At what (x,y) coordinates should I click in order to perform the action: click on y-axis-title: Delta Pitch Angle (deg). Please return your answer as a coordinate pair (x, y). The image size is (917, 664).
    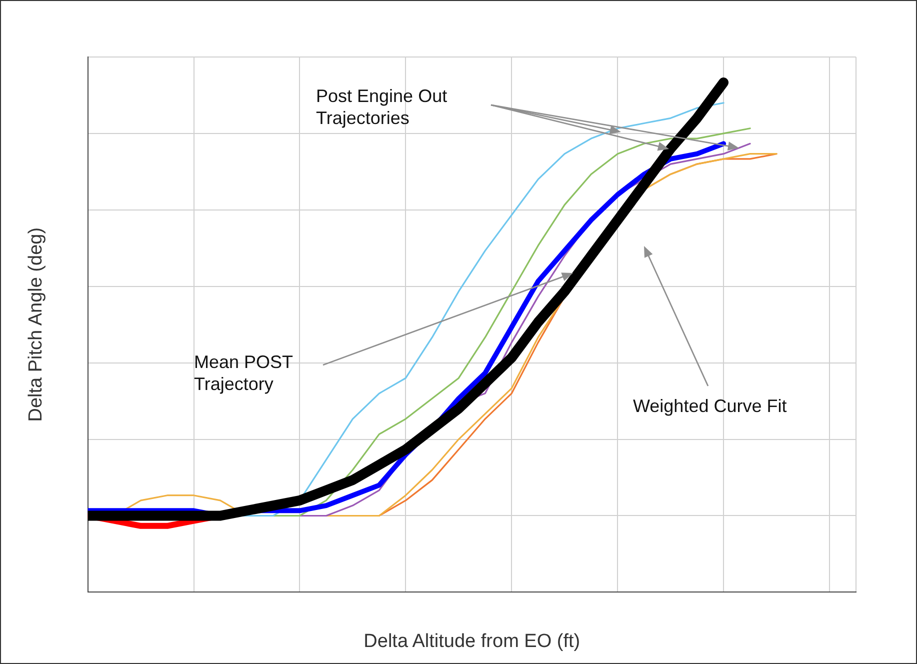
    Looking at the image, I should click on (36, 324).